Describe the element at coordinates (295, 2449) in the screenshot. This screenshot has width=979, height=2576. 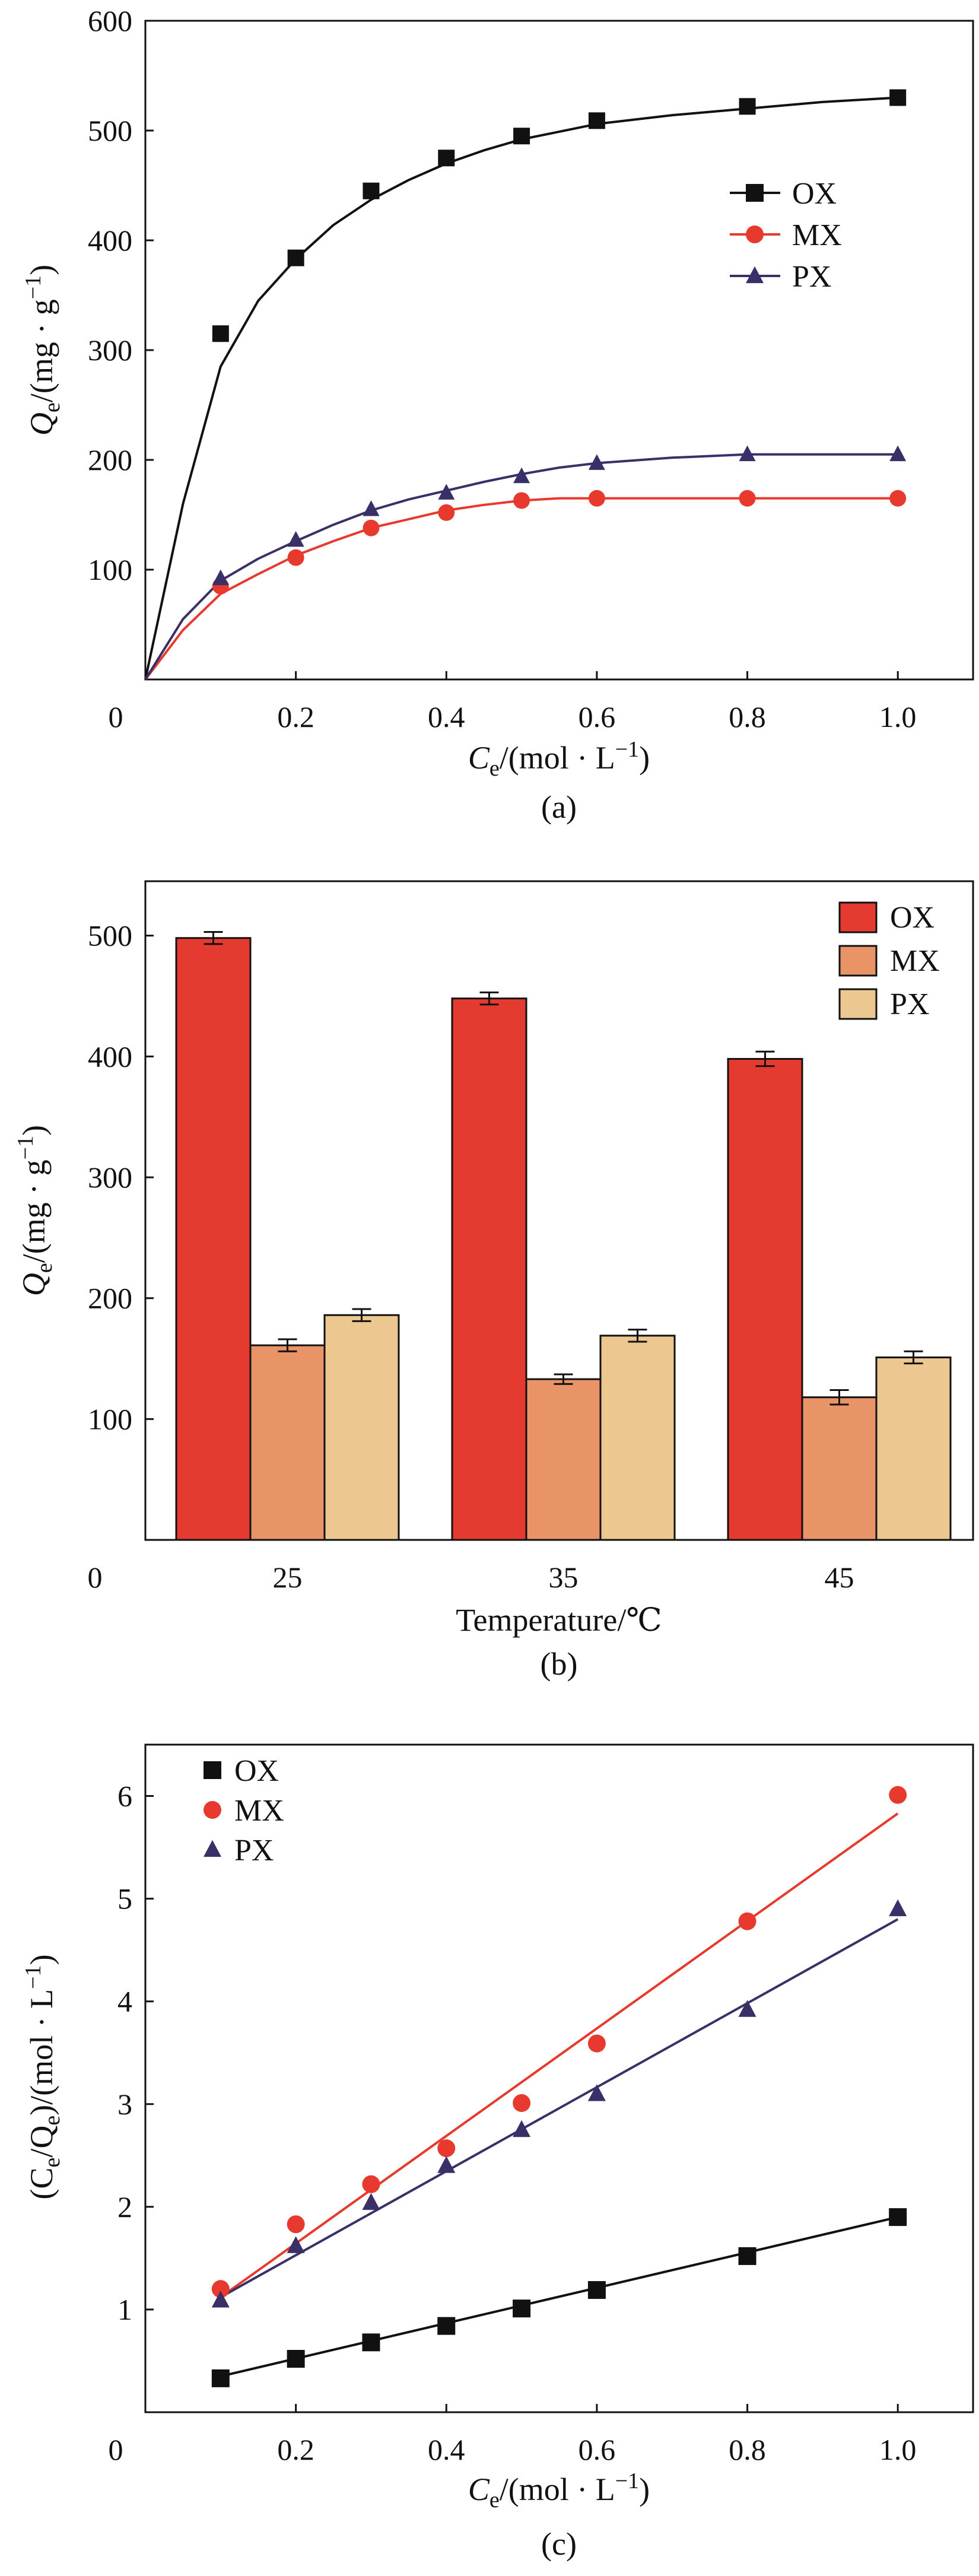
I see `x-tick-label-c: 0.2` at that location.